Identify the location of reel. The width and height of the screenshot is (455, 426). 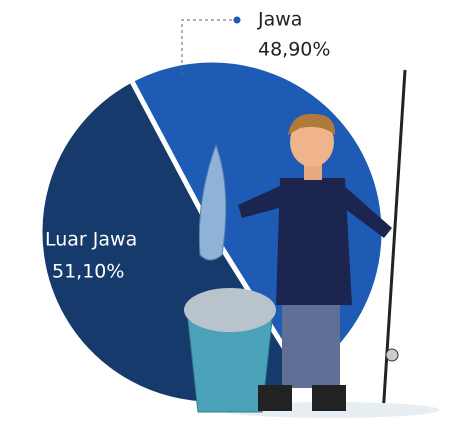
(392, 355).